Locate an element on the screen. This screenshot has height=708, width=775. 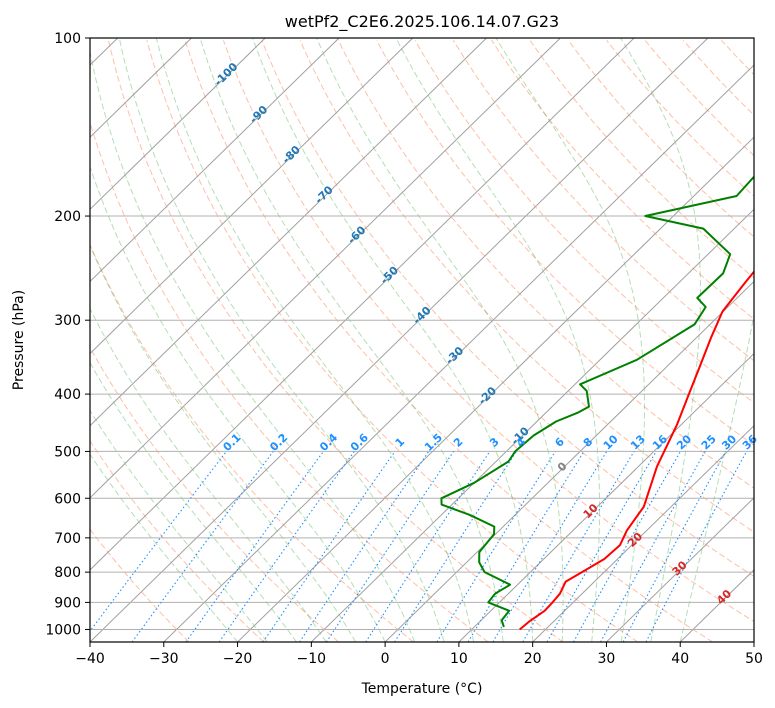
x-tick-label: 50 is located at coordinates (754, 659).